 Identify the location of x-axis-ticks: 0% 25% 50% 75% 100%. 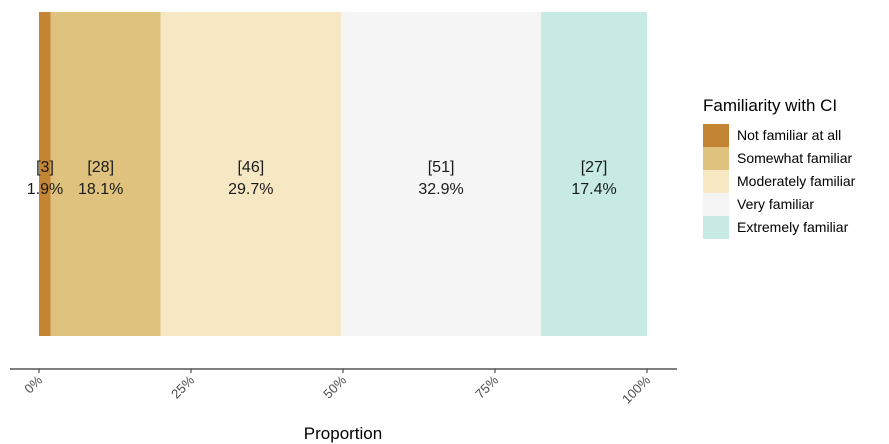
(337, 388).